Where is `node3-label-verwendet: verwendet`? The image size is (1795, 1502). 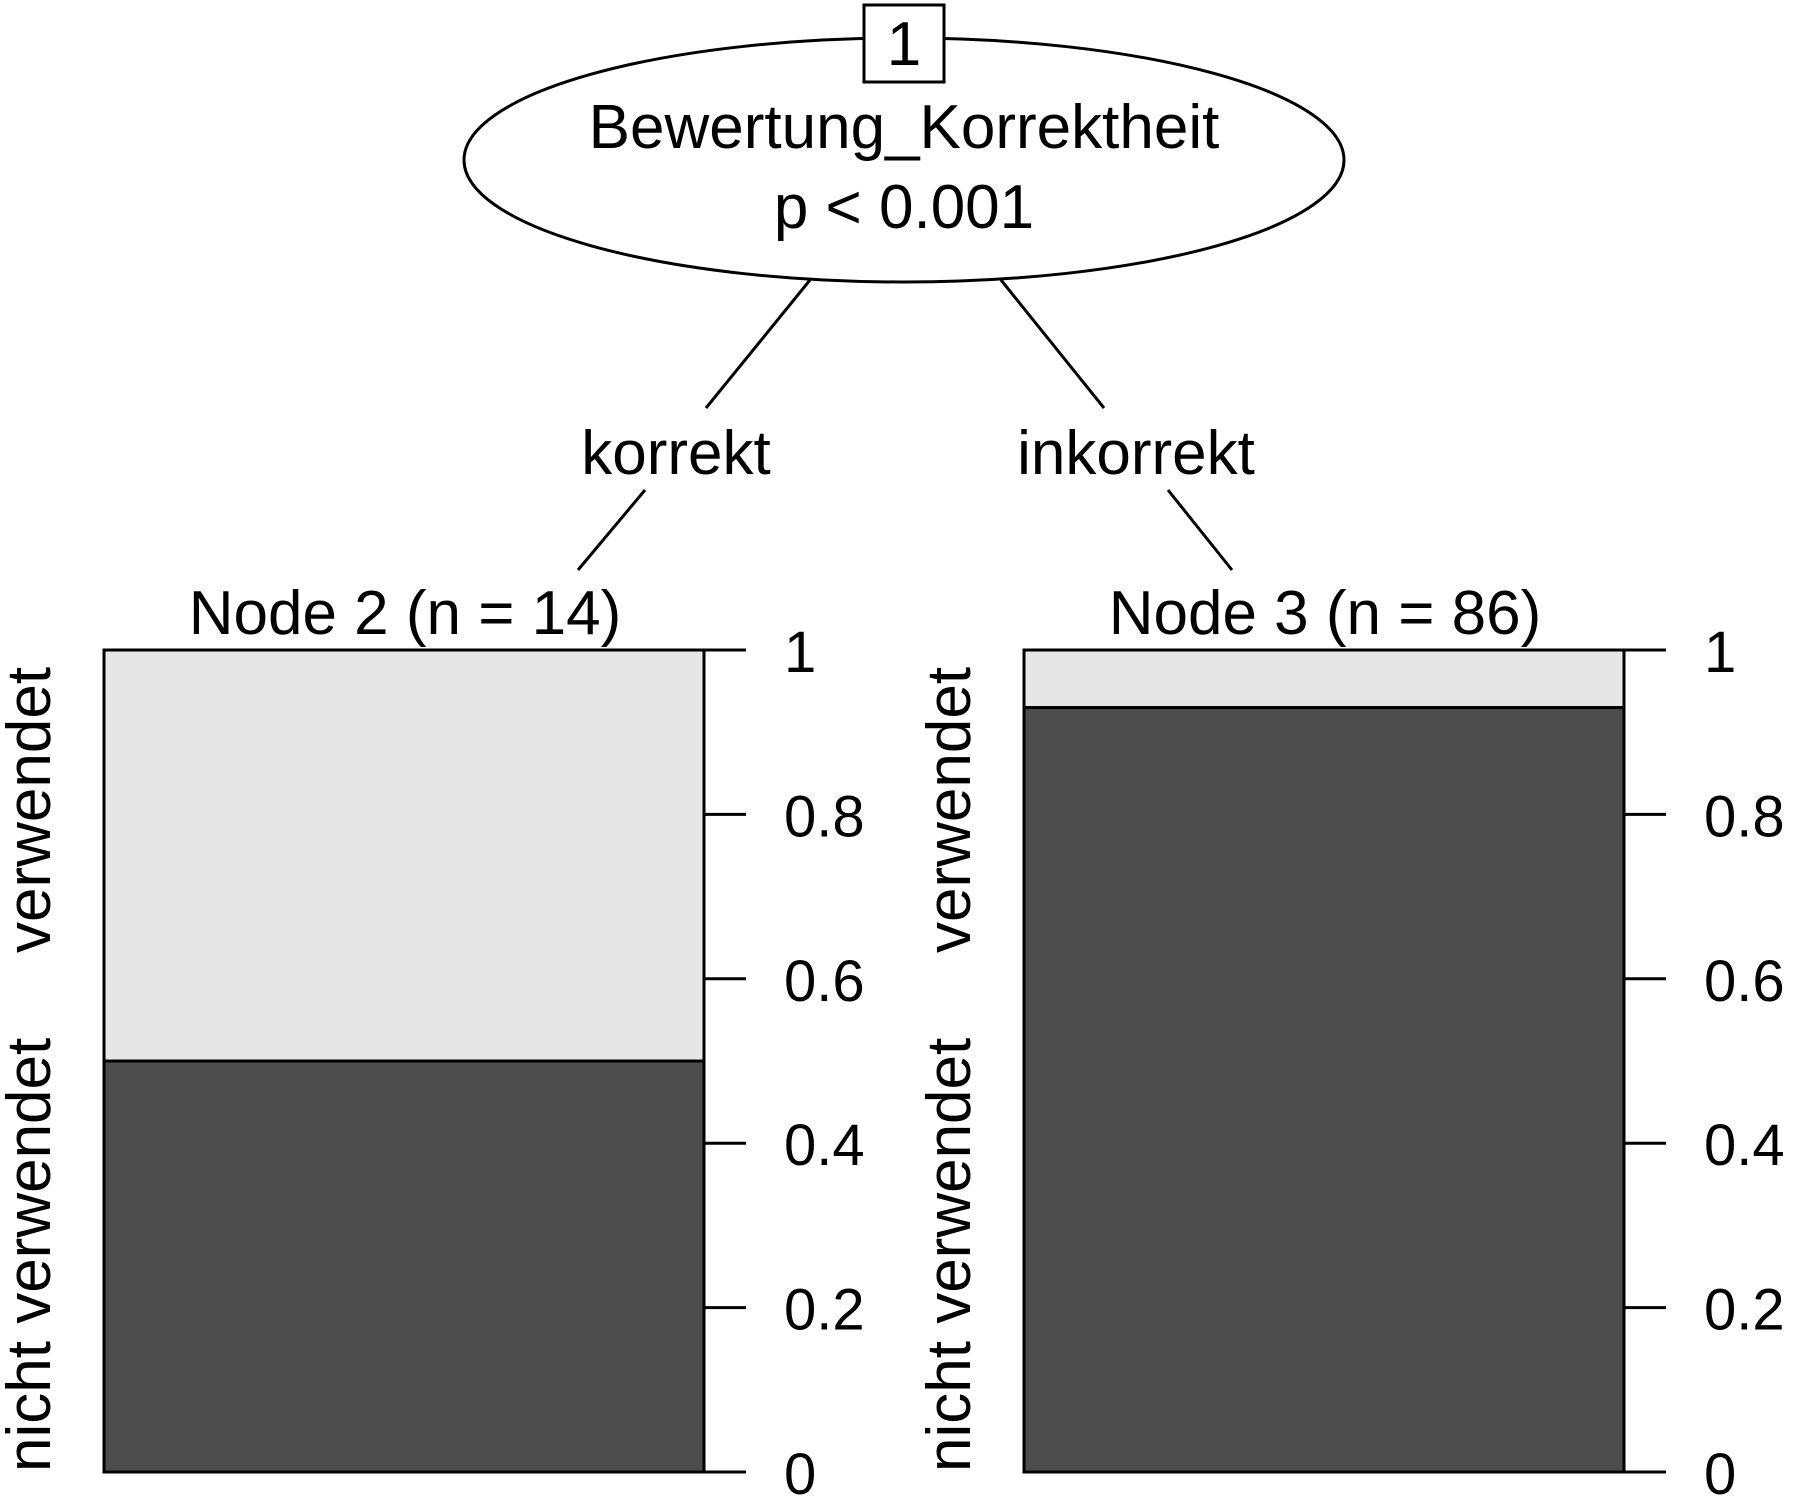 node3-label-verwendet: verwendet is located at coordinates (949, 810).